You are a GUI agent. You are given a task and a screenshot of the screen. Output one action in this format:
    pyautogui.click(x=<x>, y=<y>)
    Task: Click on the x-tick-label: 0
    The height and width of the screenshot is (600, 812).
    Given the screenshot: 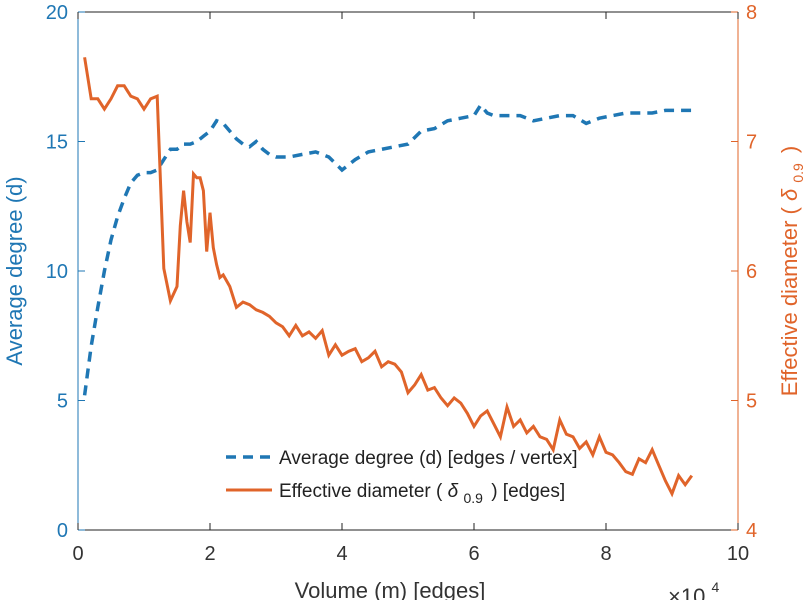 What is the action you would take?
    pyautogui.click(x=77, y=554)
    